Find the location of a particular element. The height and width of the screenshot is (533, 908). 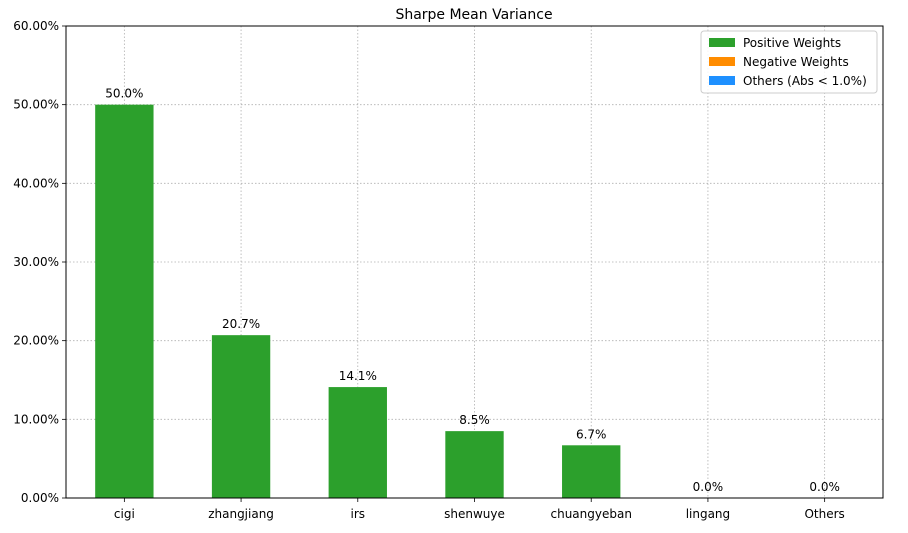

x-tick-label: chuangyeban is located at coordinates (590, 514).